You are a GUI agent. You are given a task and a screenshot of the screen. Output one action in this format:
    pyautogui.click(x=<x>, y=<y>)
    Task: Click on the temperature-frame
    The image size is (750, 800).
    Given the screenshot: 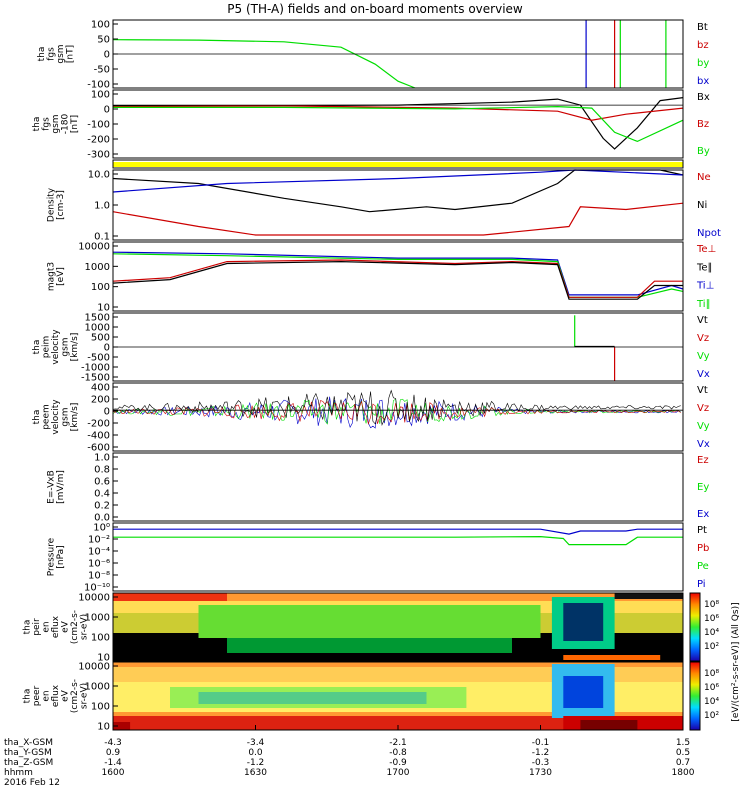 What is the action you would take?
    pyautogui.click(x=398, y=276)
    